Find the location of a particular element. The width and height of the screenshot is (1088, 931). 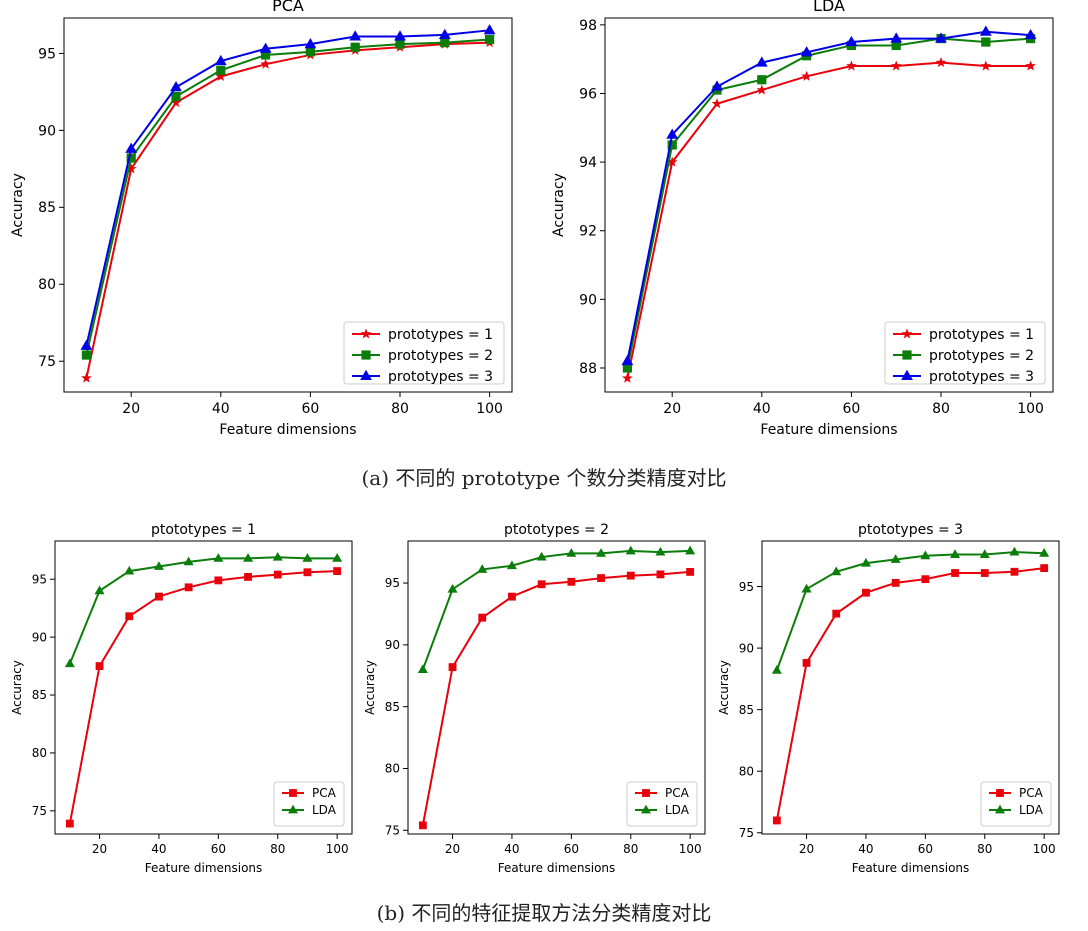

y-tick-label: 75 is located at coordinates (392, 830).